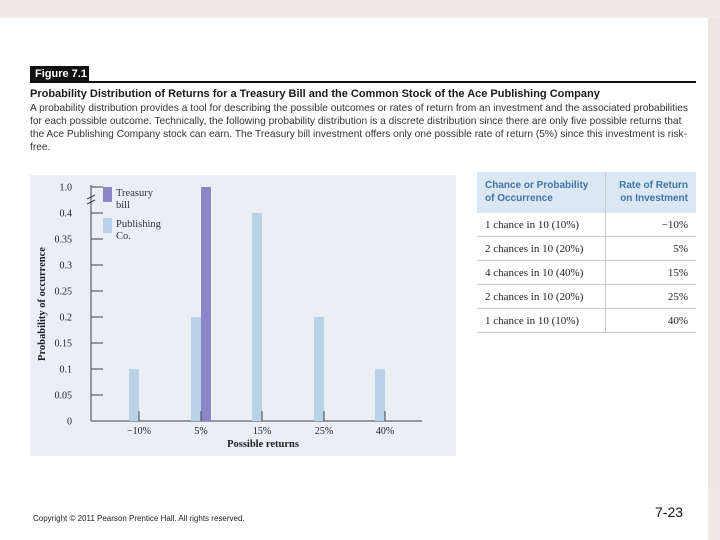 This screenshot has width=720, height=540. I want to click on table-row: 1 chance in 10 (10%) 40%, so click(586, 320).